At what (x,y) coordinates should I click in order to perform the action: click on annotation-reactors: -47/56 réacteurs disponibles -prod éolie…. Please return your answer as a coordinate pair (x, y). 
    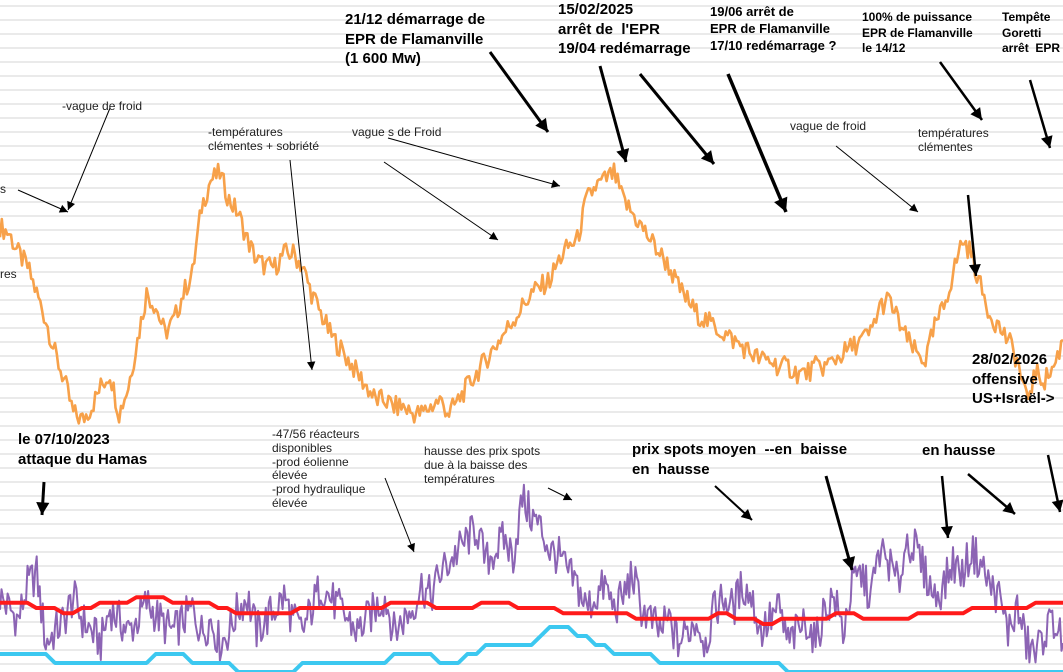
    Looking at the image, I should click on (319, 468).